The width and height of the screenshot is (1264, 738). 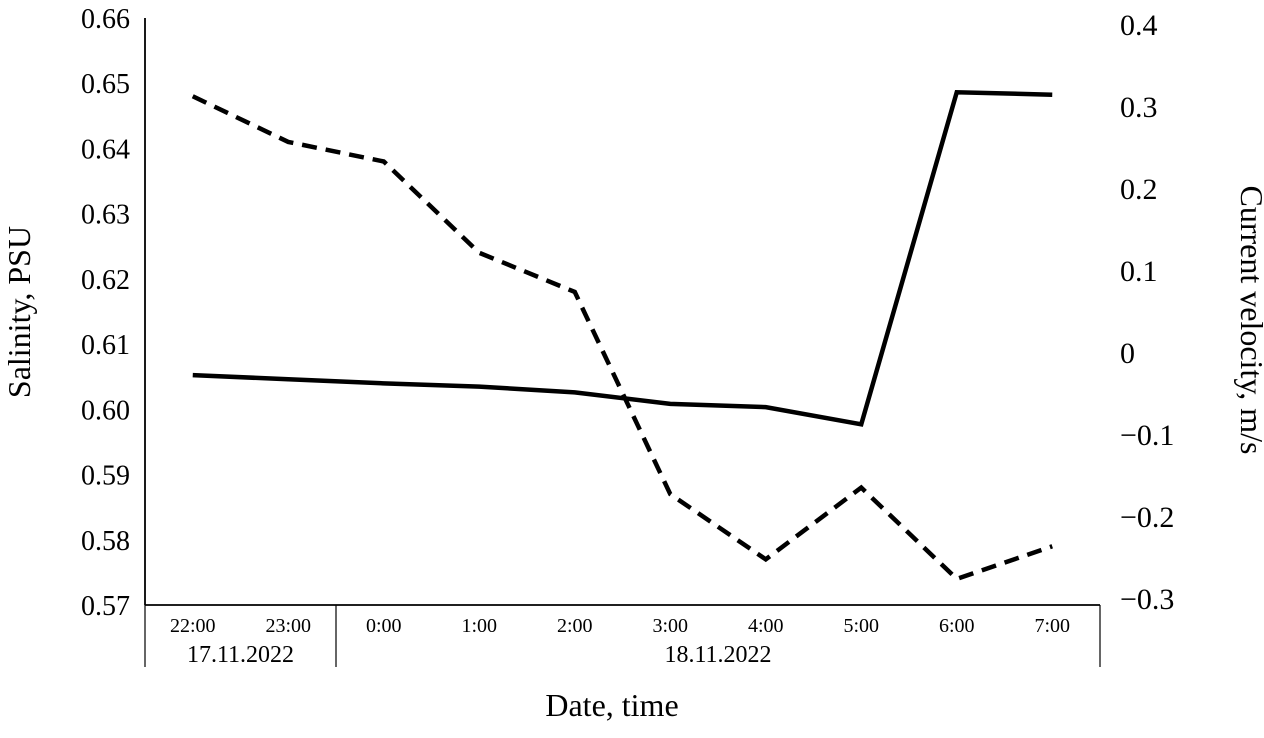 I want to click on x-axis-title: Date, time, so click(x=611, y=705).